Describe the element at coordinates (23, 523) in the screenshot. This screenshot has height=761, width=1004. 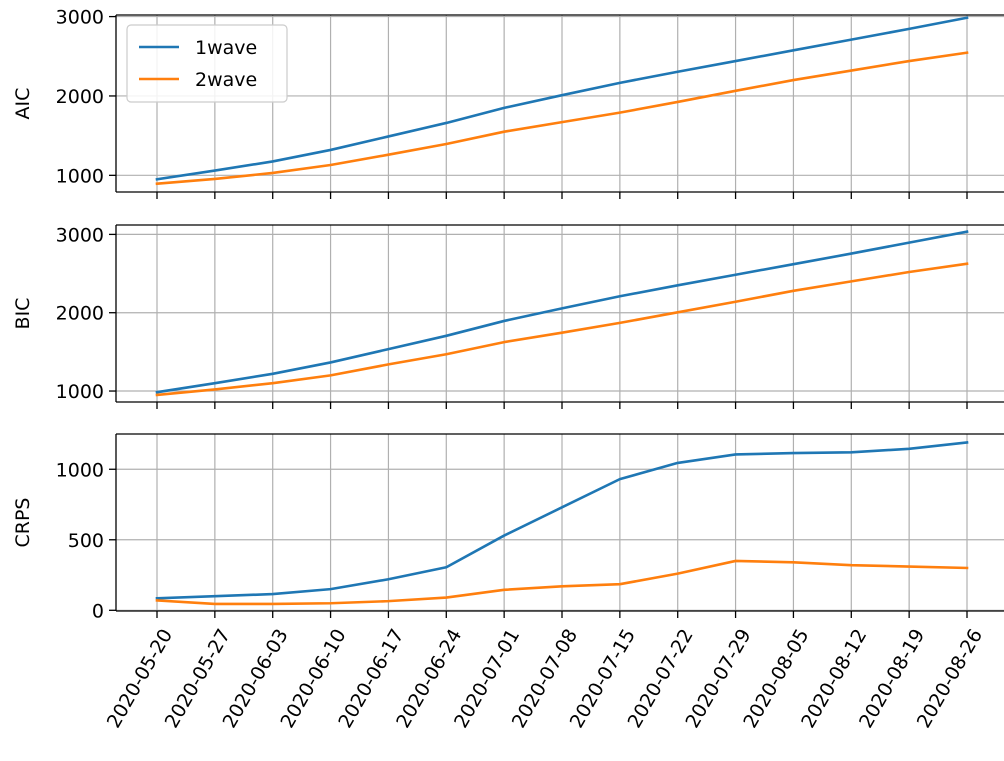
I see `y-axis-label: CRPS` at that location.